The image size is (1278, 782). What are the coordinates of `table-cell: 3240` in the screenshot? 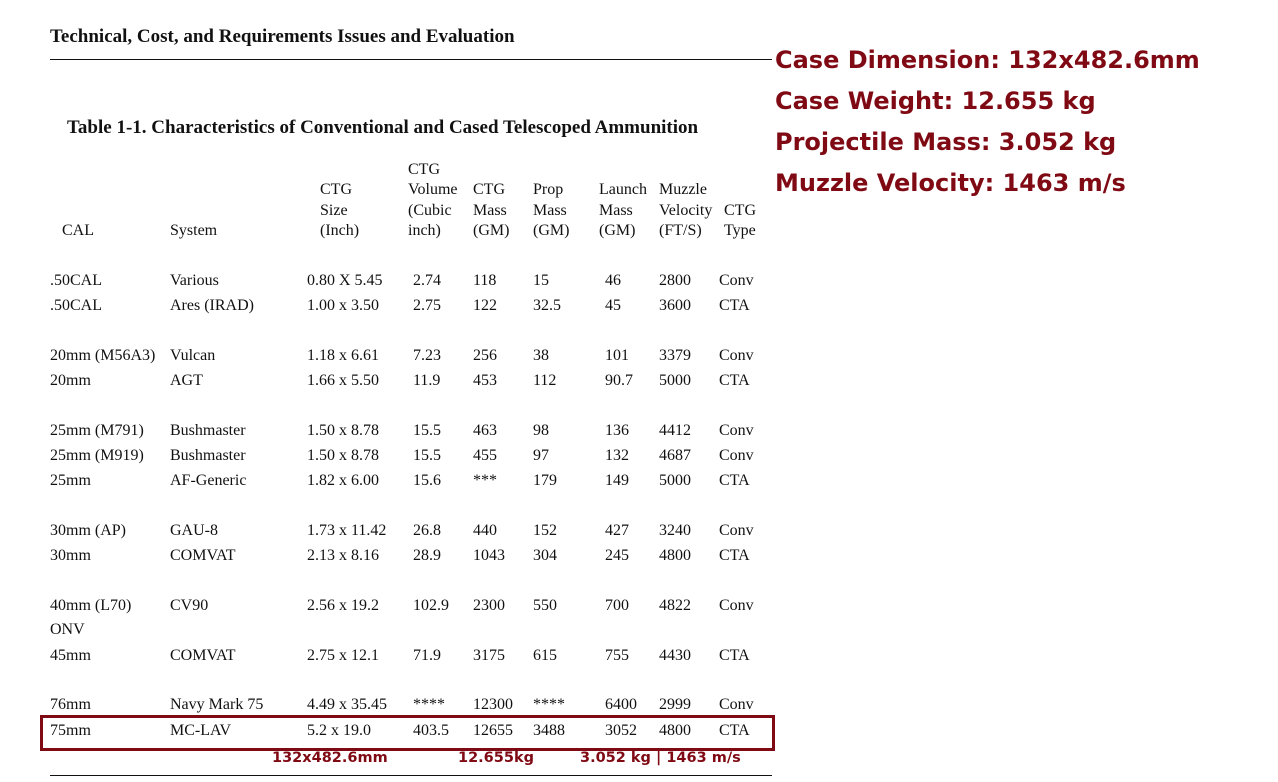 It's located at (675, 530).